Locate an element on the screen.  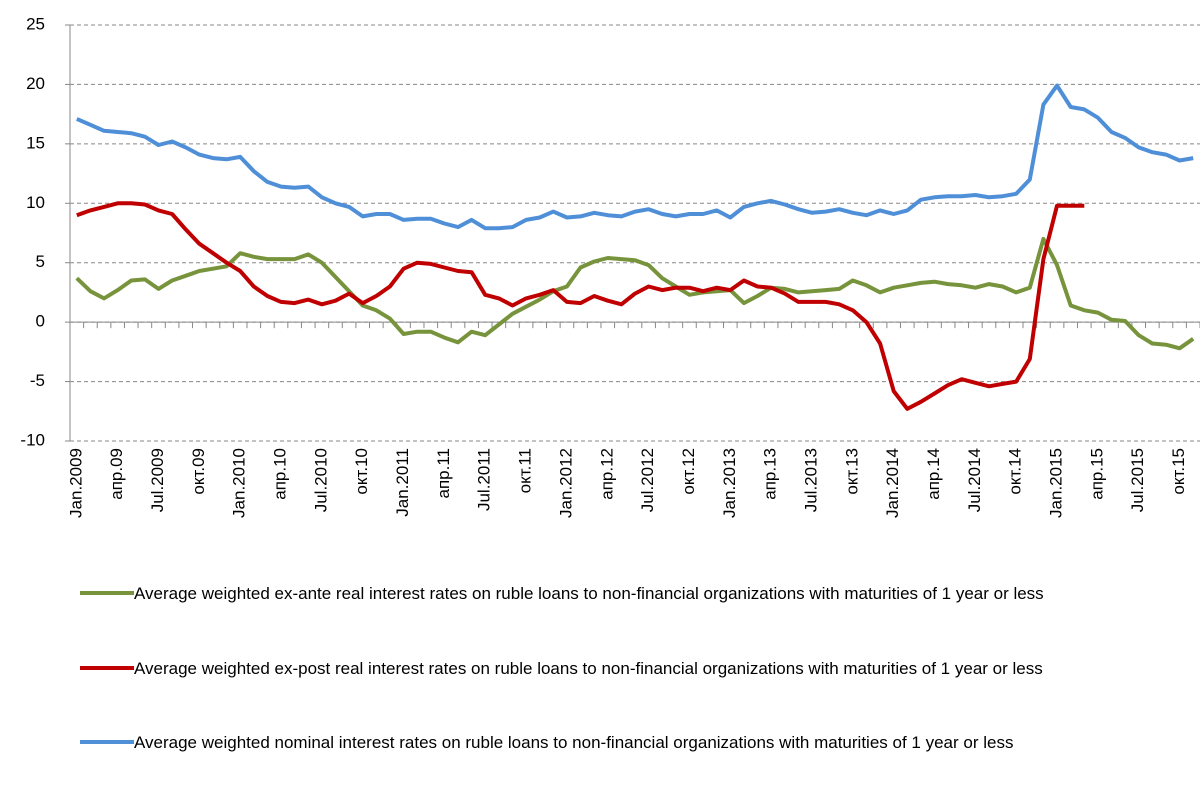
y-tick-label: -5 is located at coordinates (37, 380).